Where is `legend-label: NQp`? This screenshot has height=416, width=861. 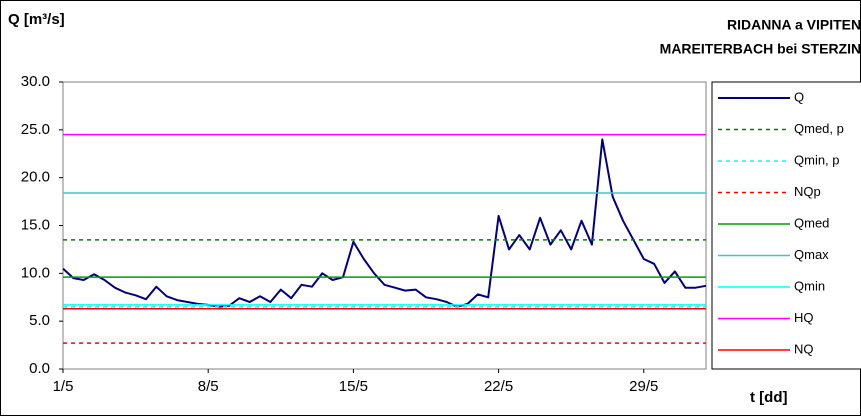
legend-label: NQp is located at coordinates (807, 191).